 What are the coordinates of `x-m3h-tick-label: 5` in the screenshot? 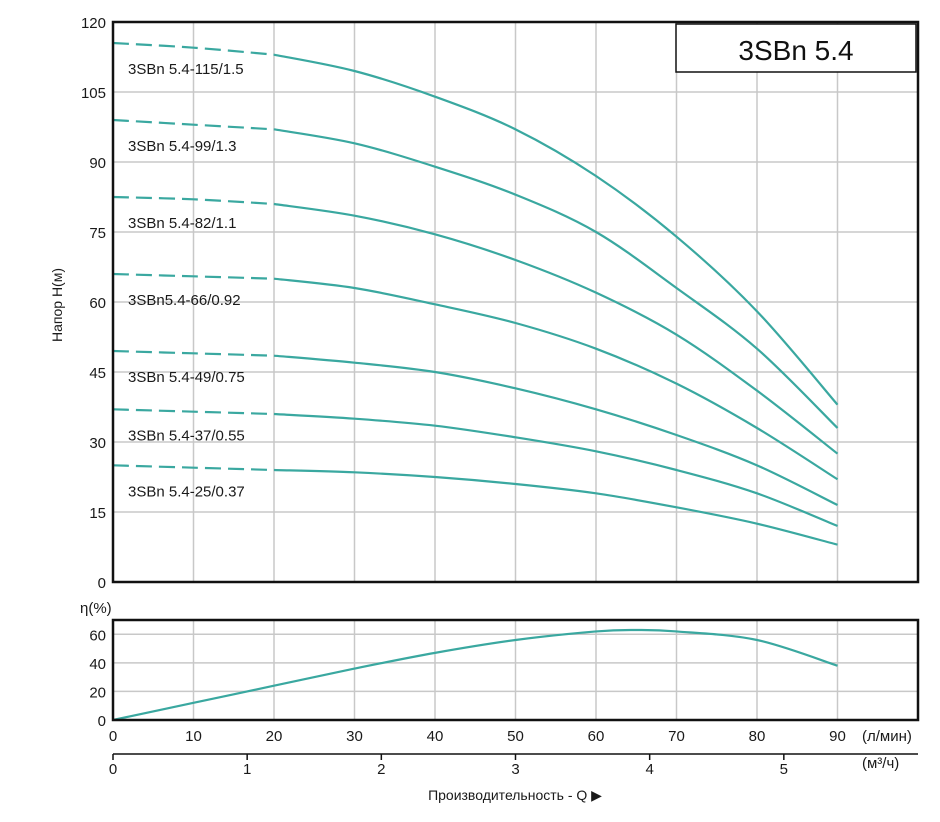 It's located at (784, 769).